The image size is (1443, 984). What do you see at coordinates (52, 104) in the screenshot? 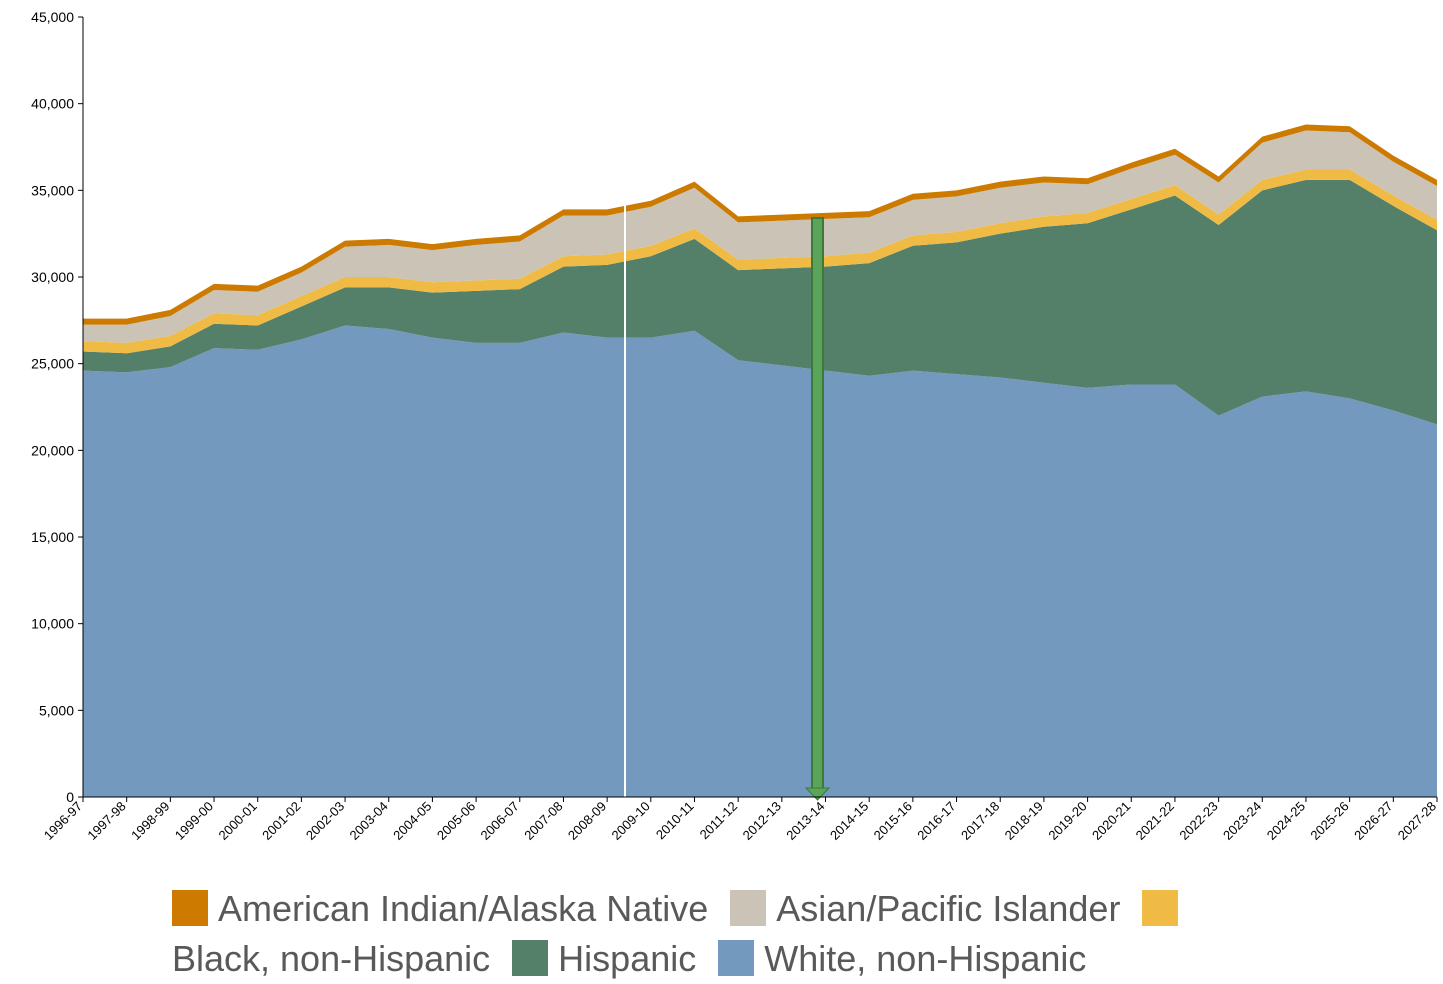
I see `y-tick-label: 40,000` at bounding box center [52, 104].